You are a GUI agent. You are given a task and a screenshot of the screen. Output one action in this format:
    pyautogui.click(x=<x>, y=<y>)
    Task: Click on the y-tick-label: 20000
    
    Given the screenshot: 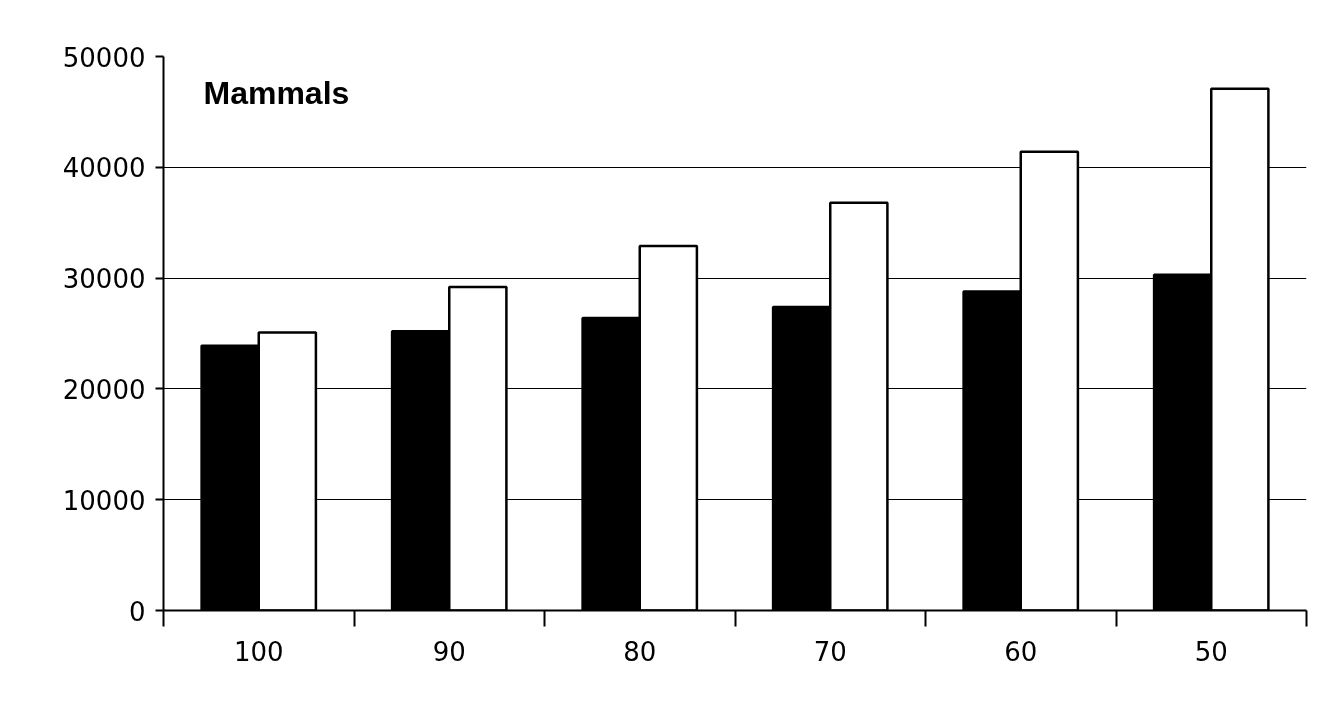 What is the action you would take?
    pyautogui.click(x=104, y=389)
    